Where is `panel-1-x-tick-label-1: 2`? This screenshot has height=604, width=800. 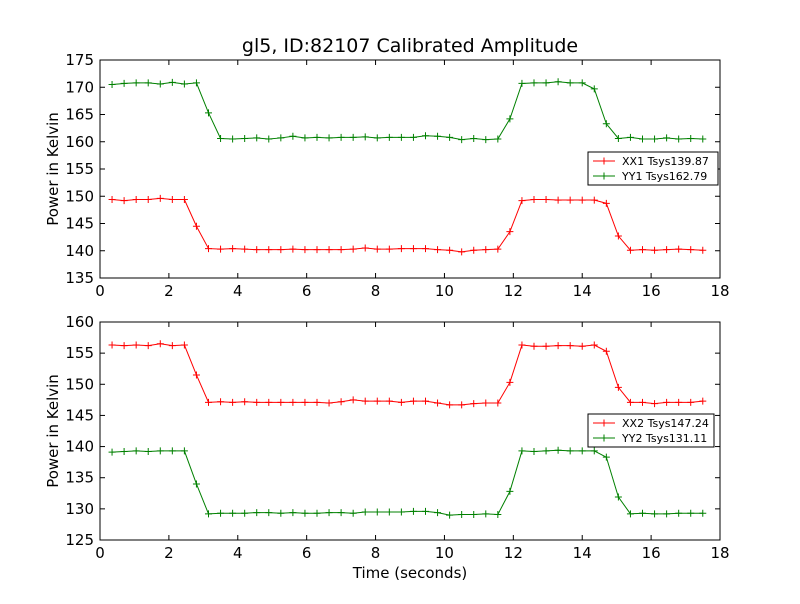
panel-1-x-tick-label-1: 2 is located at coordinates (169, 291).